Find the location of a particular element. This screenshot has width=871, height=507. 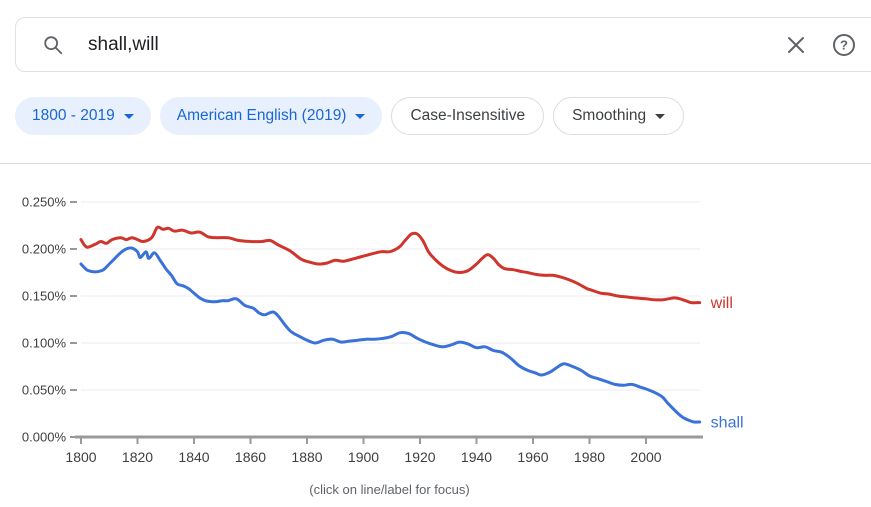

case-insensitive-chip: Case-Insensitive is located at coordinates (468, 116).